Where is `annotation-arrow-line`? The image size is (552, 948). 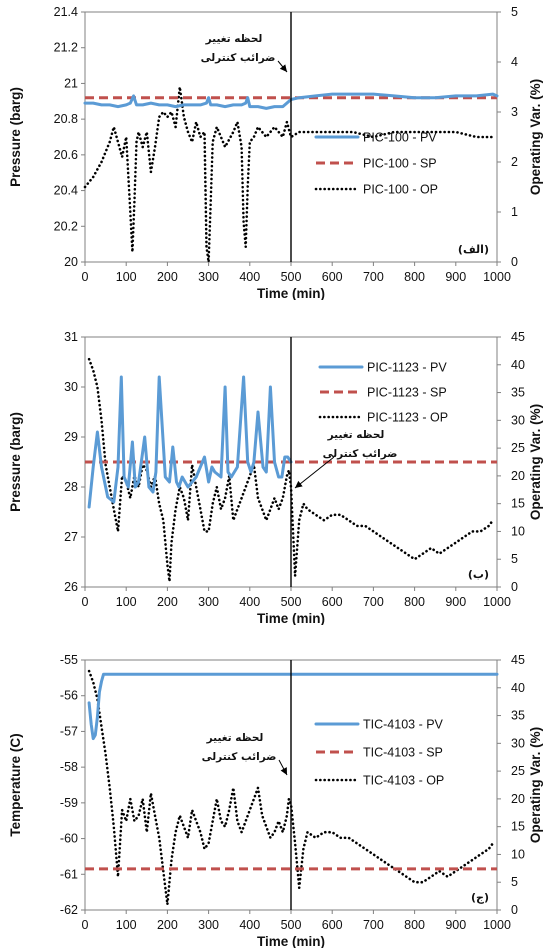
annotation-arrow-line is located at coordinates (314, 472).